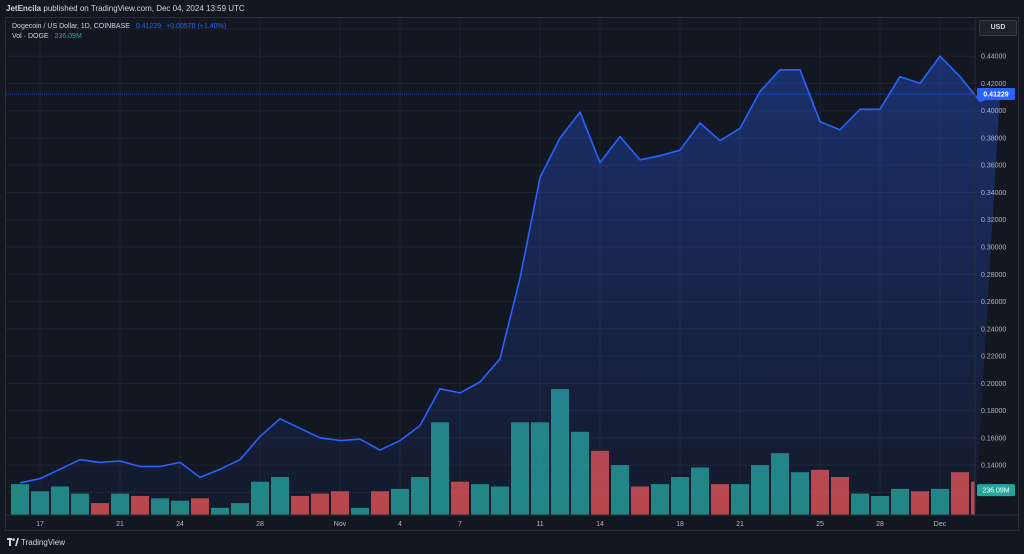 The height and width of the screenshot is (554, 1024). I want to click on currency-button: USD, so click(998, 28).